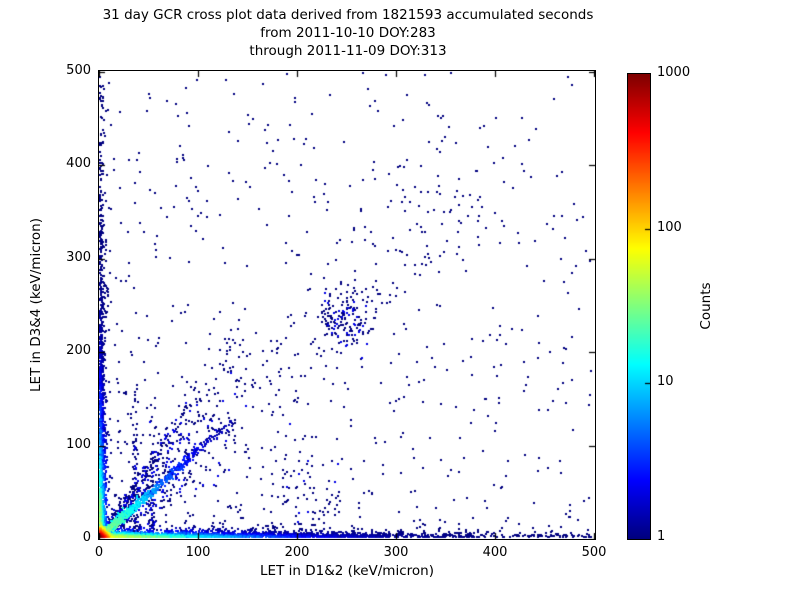 This screenshot has height=600, width=800. I want to click on y-axis-label: LET in D3&4 (keV/micron), so click(36, 305).